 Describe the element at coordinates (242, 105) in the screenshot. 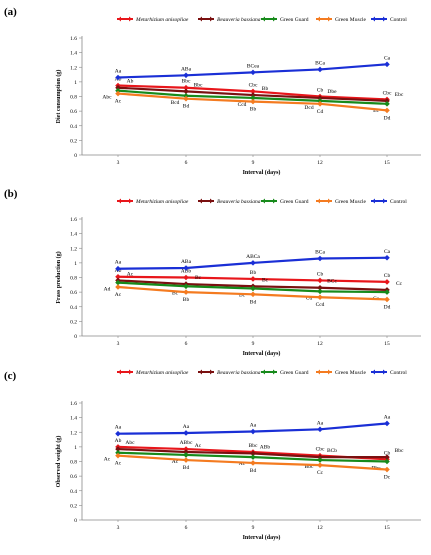

I see `data-label: Ccd` at that location.